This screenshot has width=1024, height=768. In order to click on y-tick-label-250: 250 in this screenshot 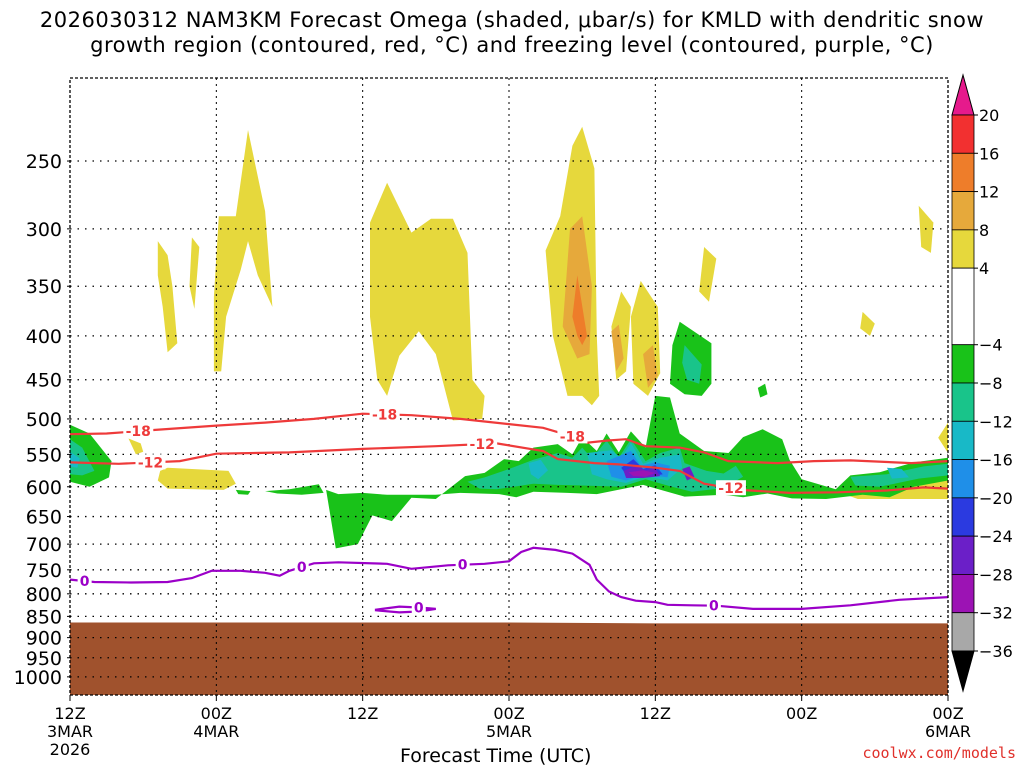, I will do `click(44, 162)`.